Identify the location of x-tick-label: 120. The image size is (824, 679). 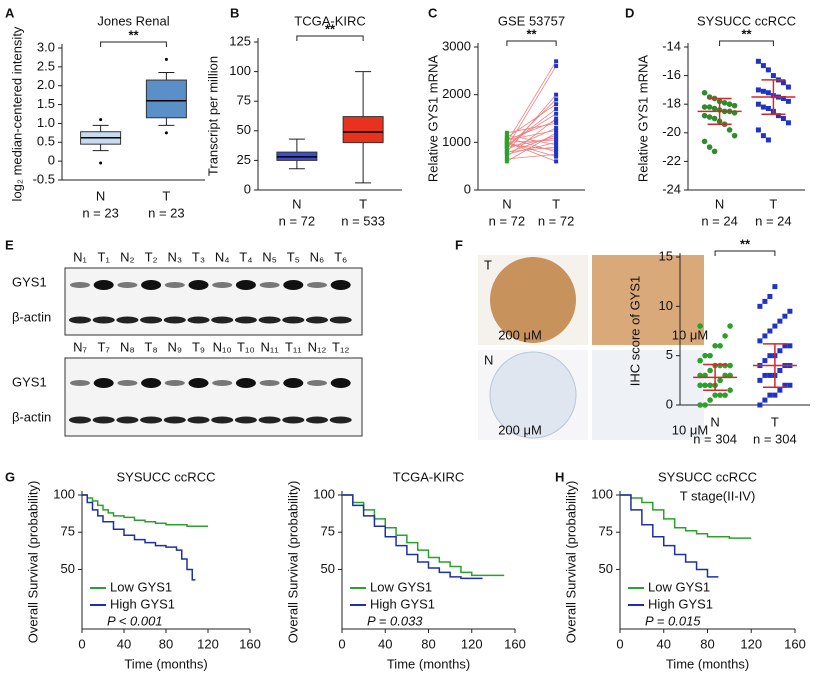
(208, 643).